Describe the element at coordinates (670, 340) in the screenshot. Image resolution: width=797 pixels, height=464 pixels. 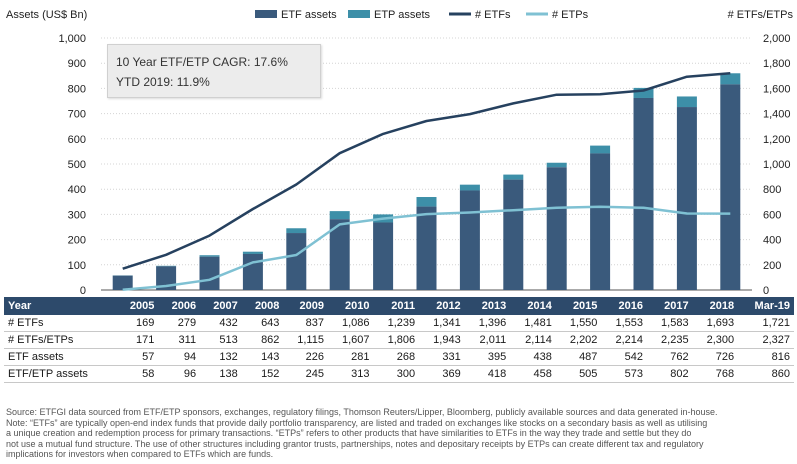
I see `table-cell: 2,235` at that location.